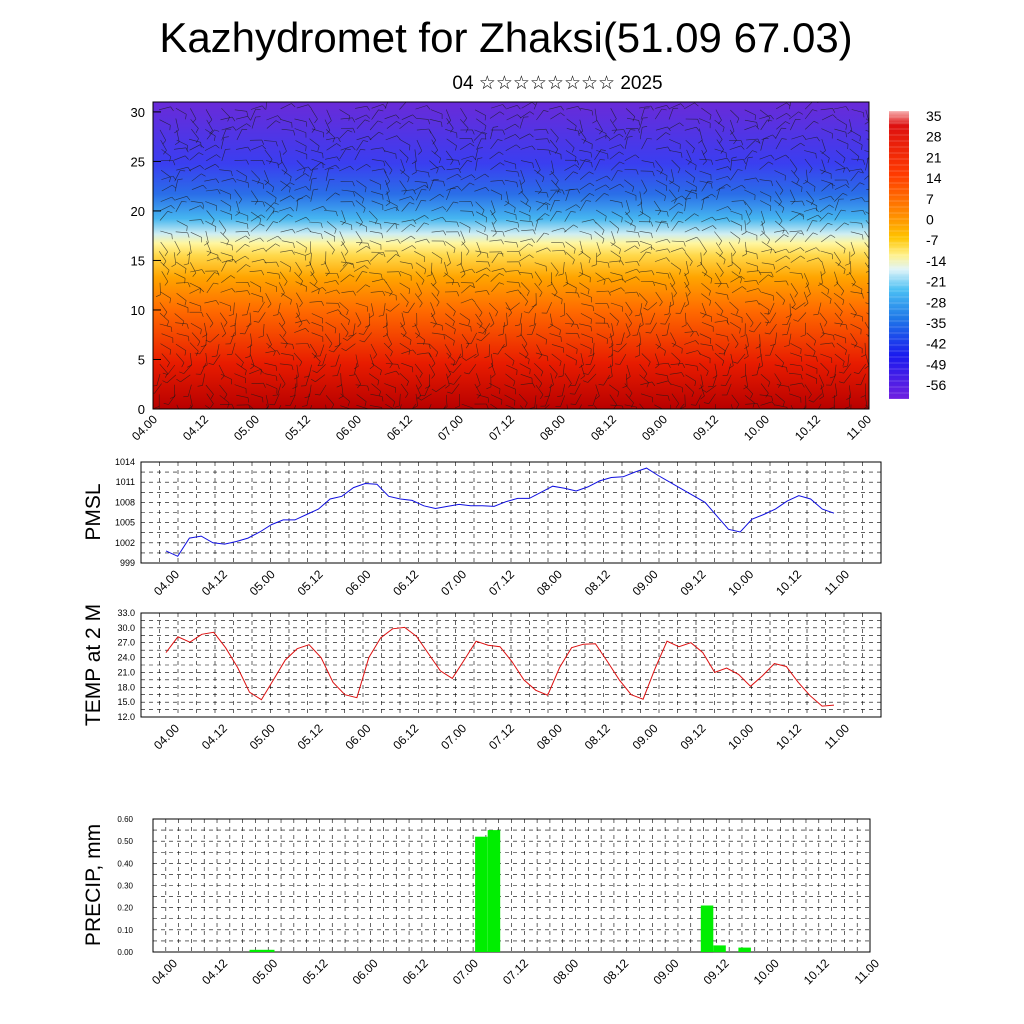 This screenshot has height=1024, width=1024. Describe the element at coordinates (936, 261) in the screenshot. I see `colorbar-label: -14` at that location.